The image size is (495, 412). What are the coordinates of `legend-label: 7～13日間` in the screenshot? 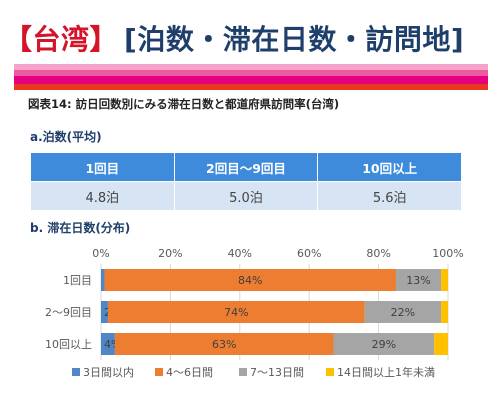 It's located at (277, 372).